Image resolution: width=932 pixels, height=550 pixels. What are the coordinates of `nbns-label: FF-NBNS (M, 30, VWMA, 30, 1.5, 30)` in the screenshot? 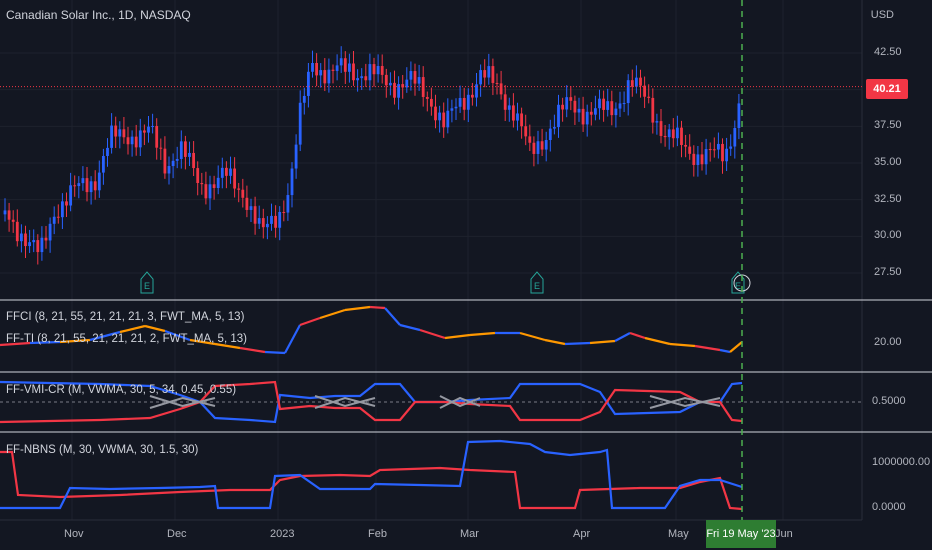 It's located at (102, 450).